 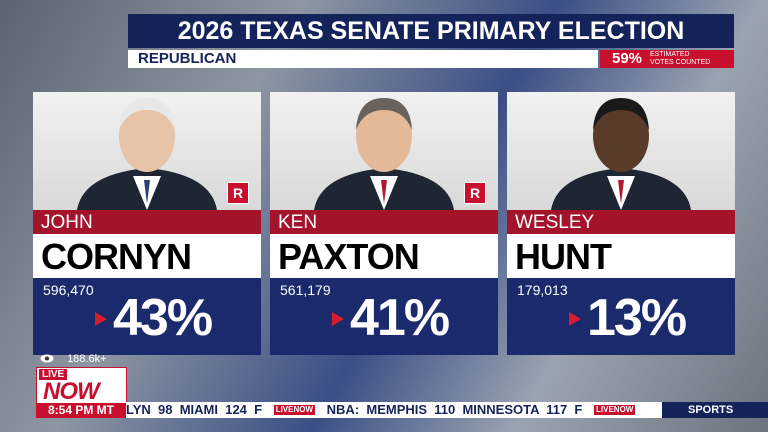 I want to click on vote-count: 179,013, so click(x=542, y=290).